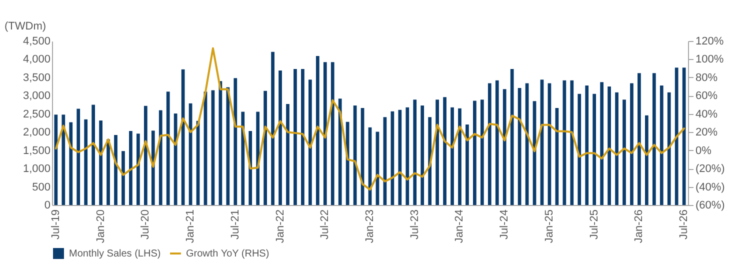 The height and width of the screenshot is (268, 743). I want to click on x-tick-label: Jul-23, so click(414, 225).